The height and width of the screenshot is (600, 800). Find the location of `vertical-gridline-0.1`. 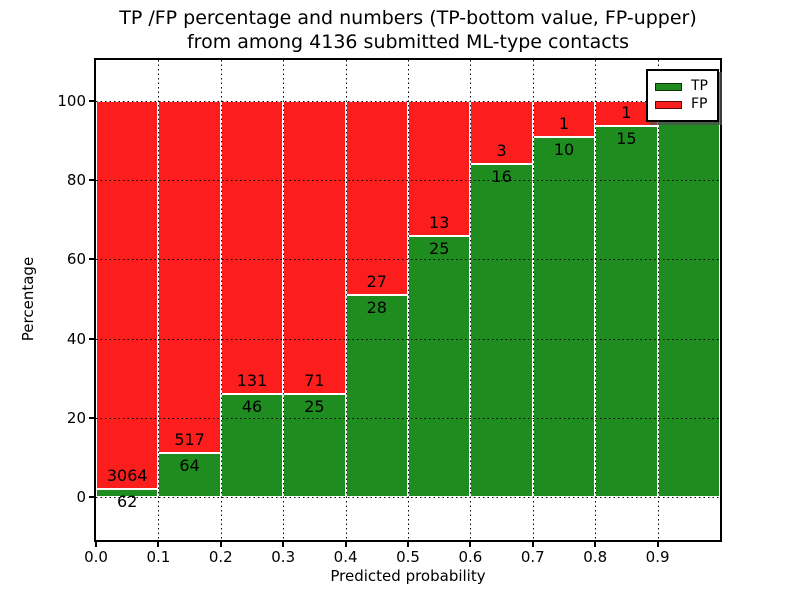

vertical-gridline-0.1 is located at coordinates (159, 300).